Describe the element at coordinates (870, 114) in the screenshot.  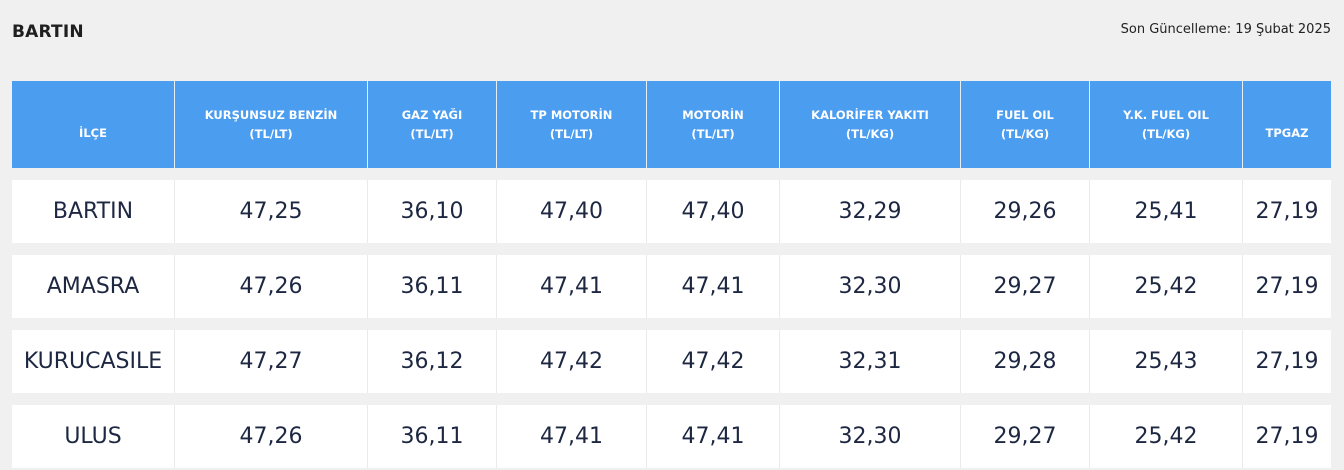
I see `column-header-label: KALORİFER YAKITI` at that location.